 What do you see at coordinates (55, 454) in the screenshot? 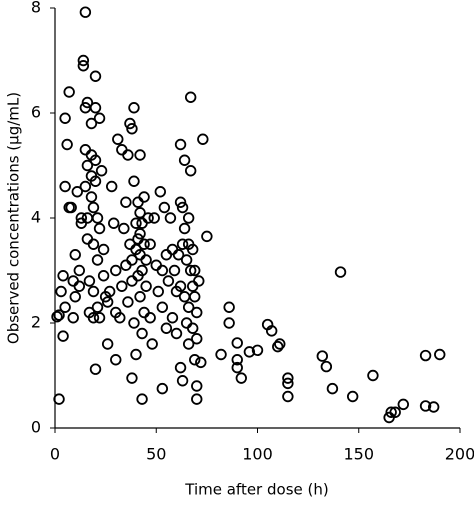
I see `x-tick-label: 0` at bounding box center [55, 454].